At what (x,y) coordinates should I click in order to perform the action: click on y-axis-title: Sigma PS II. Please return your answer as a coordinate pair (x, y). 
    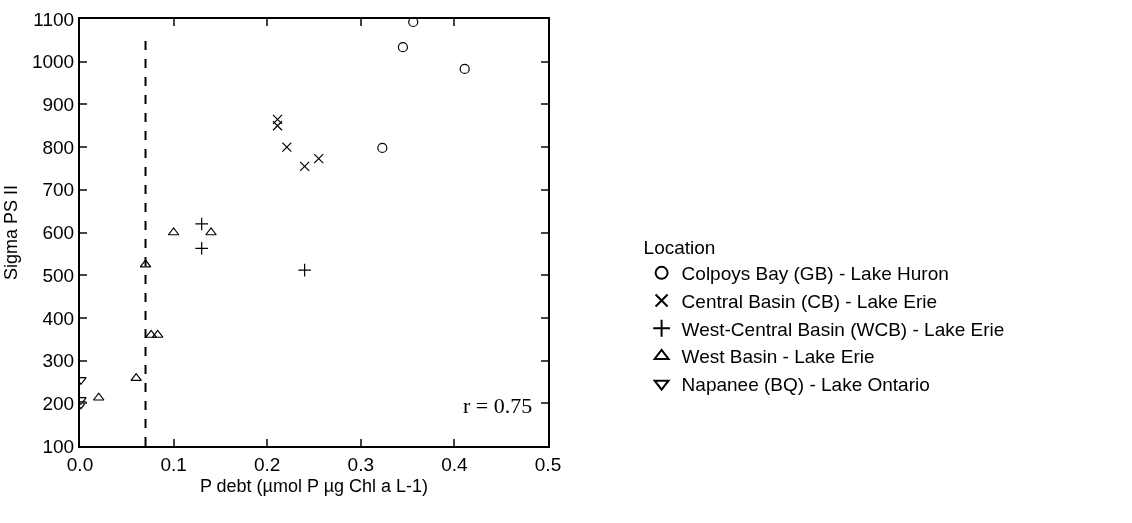
    Looking at the image, I should click on (10, 232).